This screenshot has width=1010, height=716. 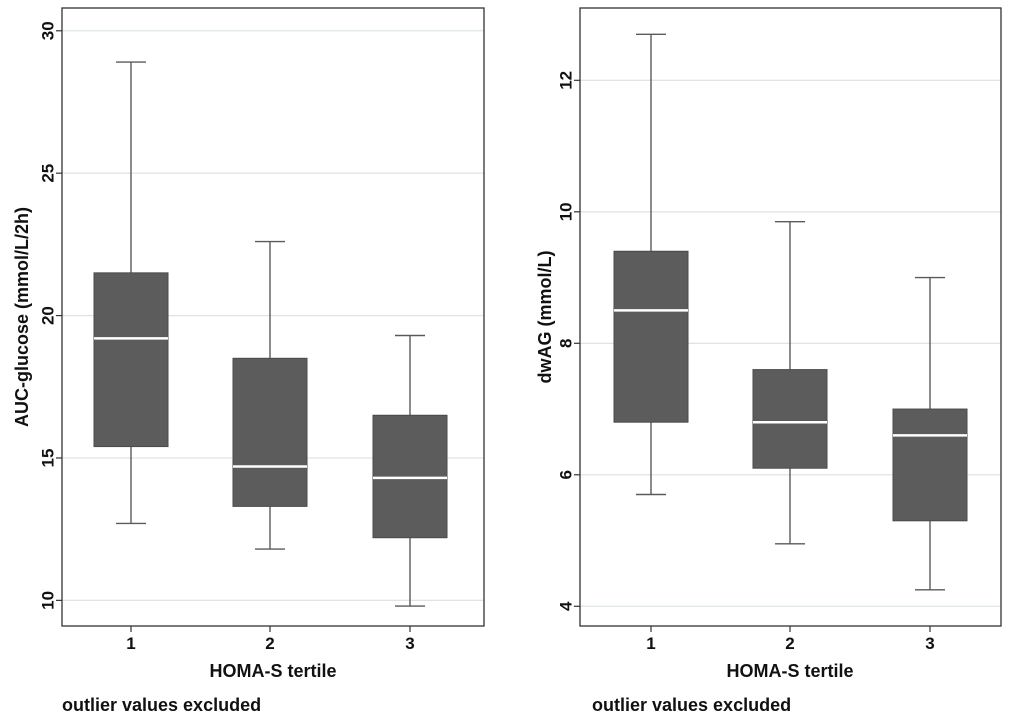 What do you see at coordinates (22, 317) in the screenshot?
I see `y-axis-title: AUC-glucose (mmol/L/2h)` at bounding box center [22, 317].